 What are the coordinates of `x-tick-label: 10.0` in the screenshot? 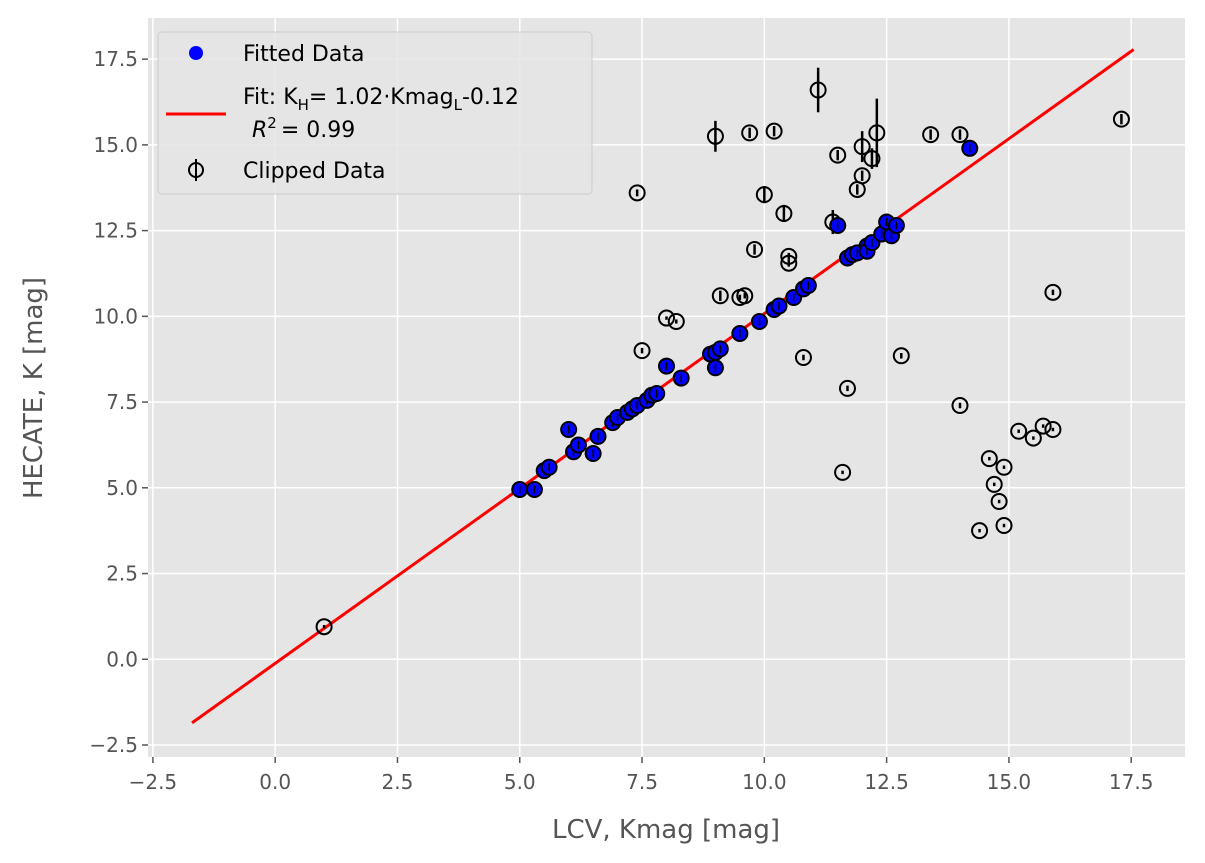 It's located at (764, 782).